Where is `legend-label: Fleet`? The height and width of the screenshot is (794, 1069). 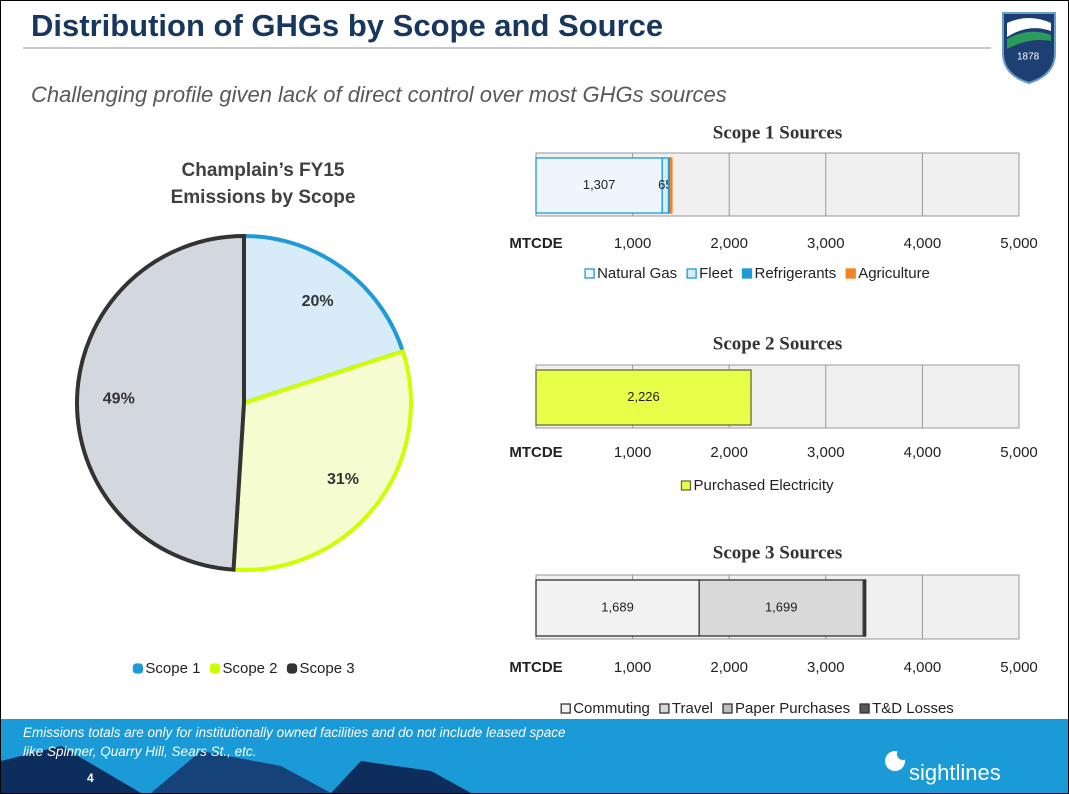
legend-label: Fleet is located at coordinates (716, 273).